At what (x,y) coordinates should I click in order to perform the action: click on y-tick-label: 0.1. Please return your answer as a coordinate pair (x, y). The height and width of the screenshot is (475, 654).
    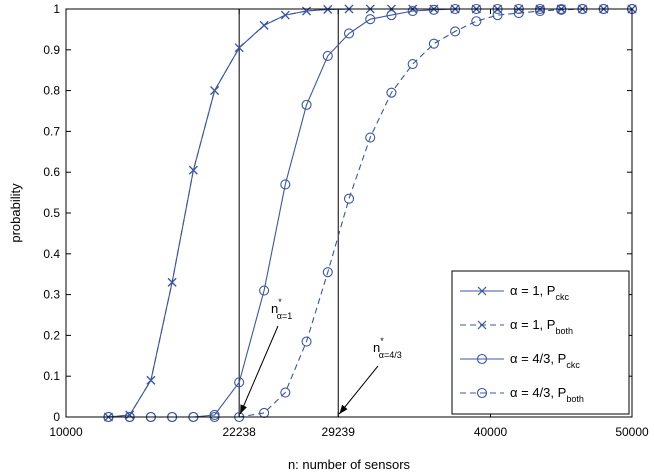
    Looking at the image, I should click on (51, 376).